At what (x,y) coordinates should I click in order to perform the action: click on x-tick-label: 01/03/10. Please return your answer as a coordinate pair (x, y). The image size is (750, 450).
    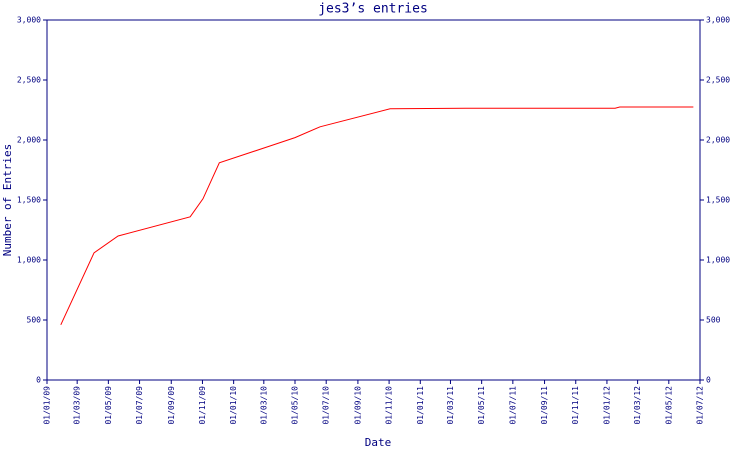
    Looking at the image, I should click on (263, 405).